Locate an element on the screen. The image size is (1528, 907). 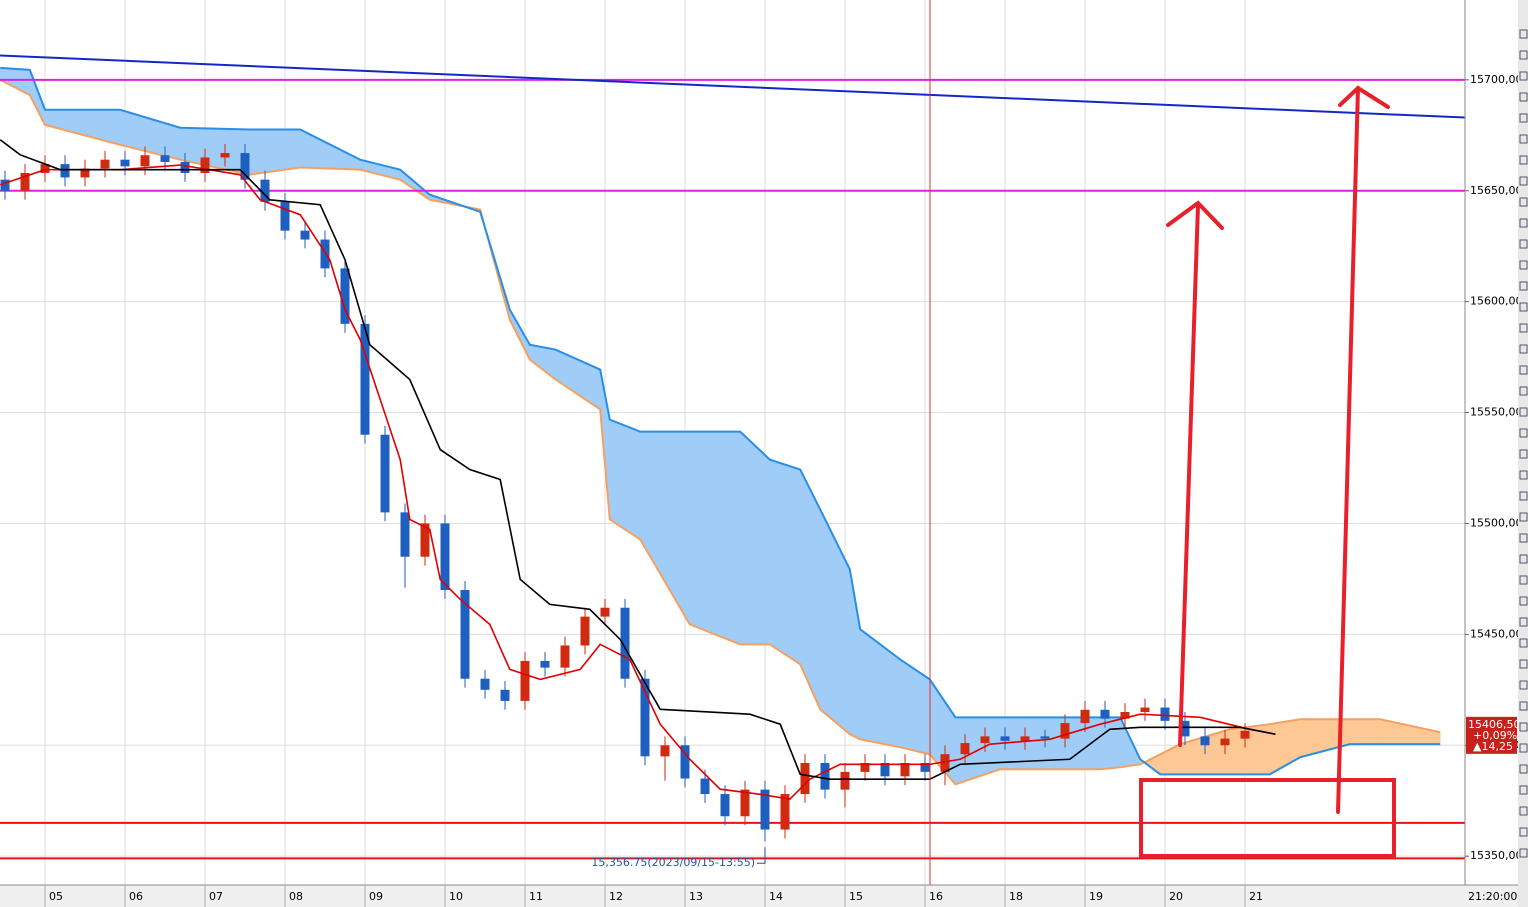
x-tick-label: 21 is located at coordinates (1256, 896).